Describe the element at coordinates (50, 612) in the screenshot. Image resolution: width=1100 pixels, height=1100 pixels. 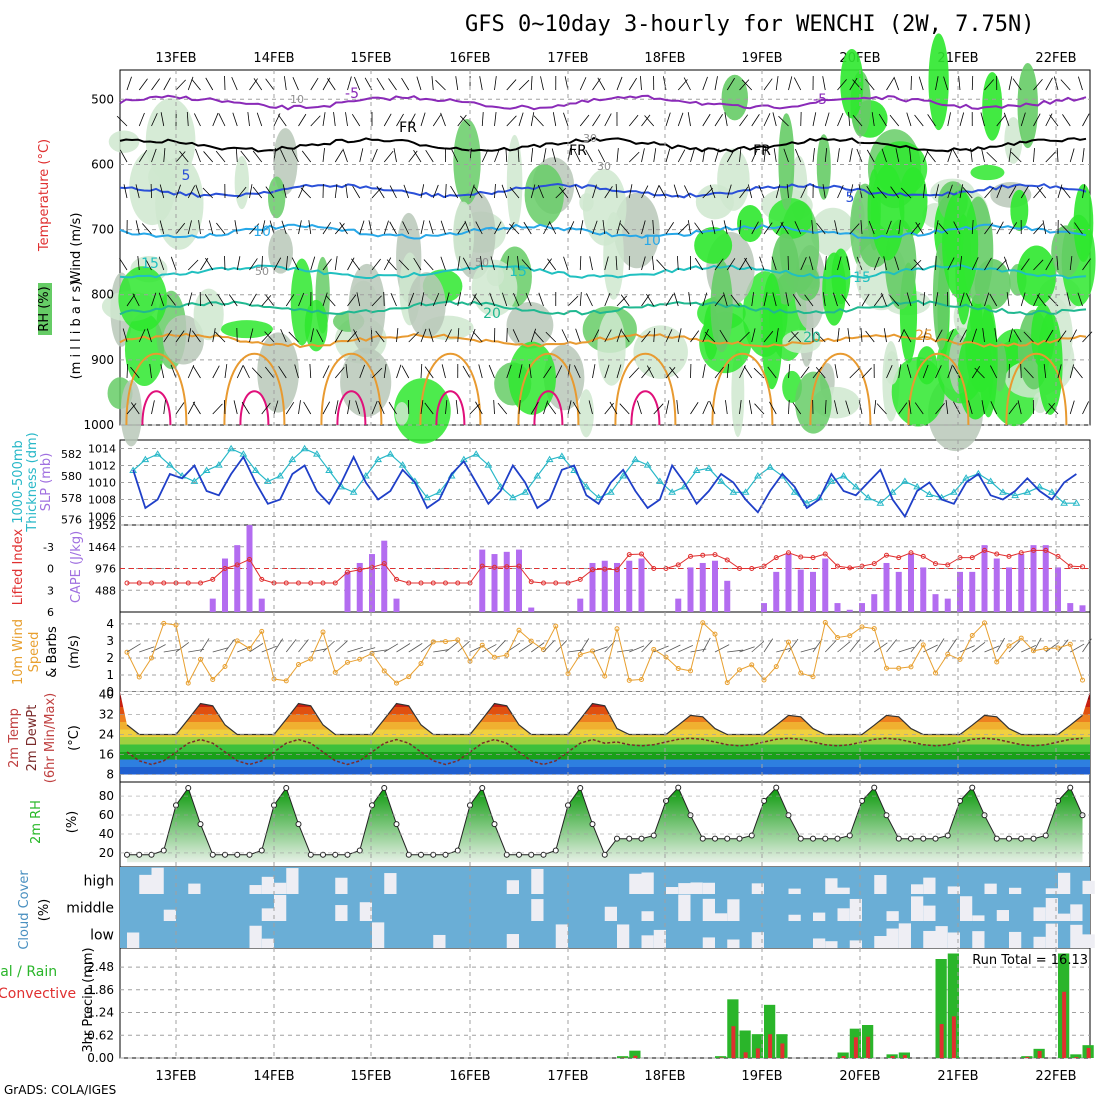
I see `li-tick-label: 6` at that location.